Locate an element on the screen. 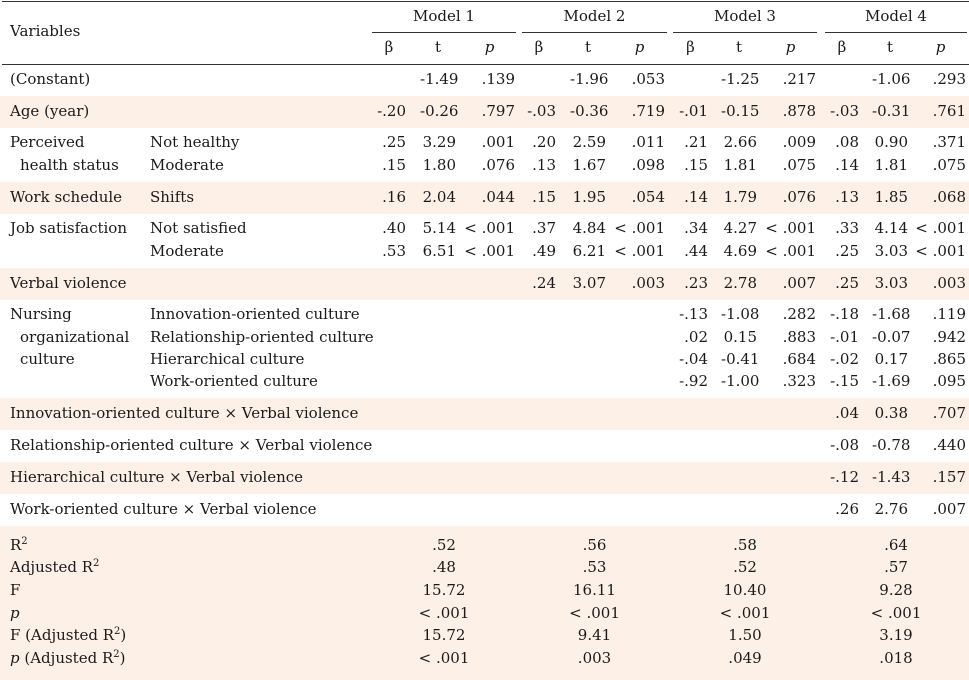  model-4-rule is located at coordinates (896, 32).